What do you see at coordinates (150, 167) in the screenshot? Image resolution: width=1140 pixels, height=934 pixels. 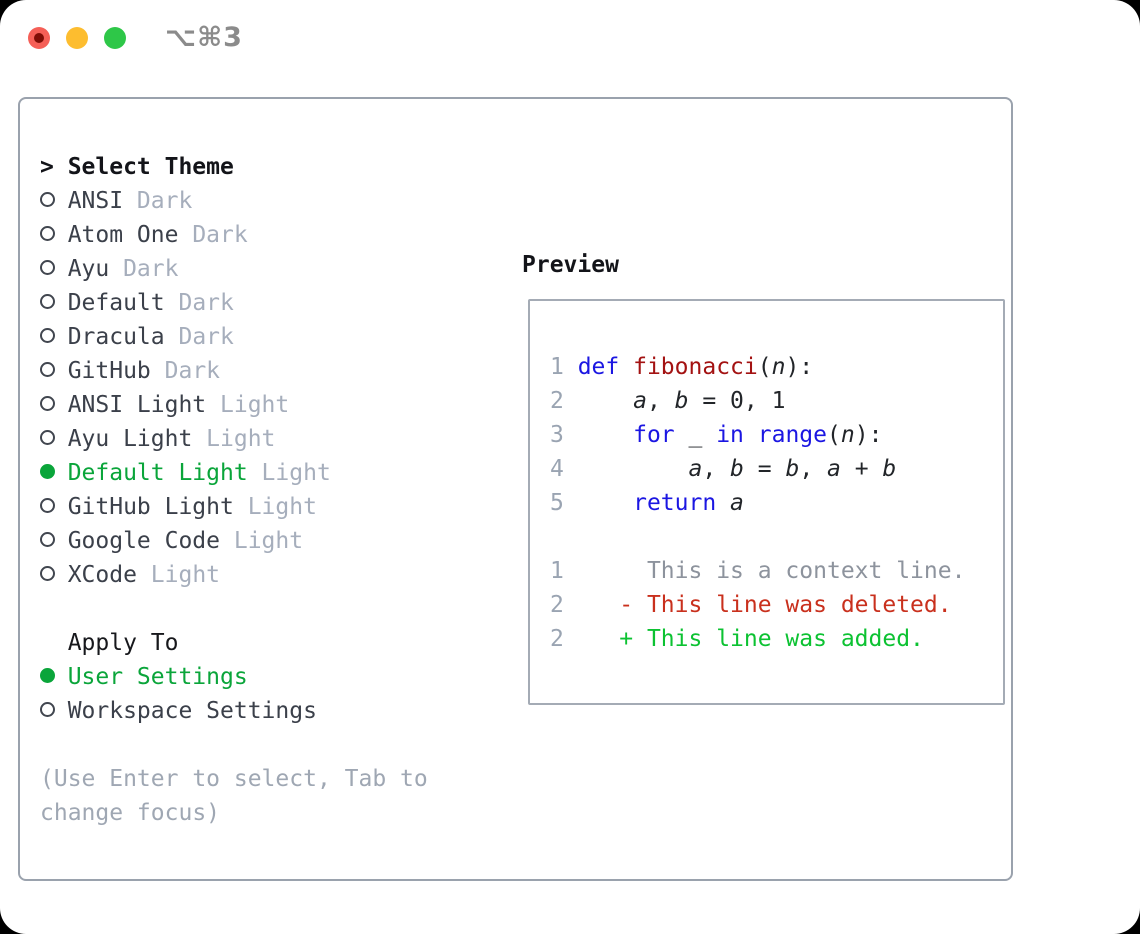 I see `select-theme-title: Select Theme` at bounding box center [150, 167].